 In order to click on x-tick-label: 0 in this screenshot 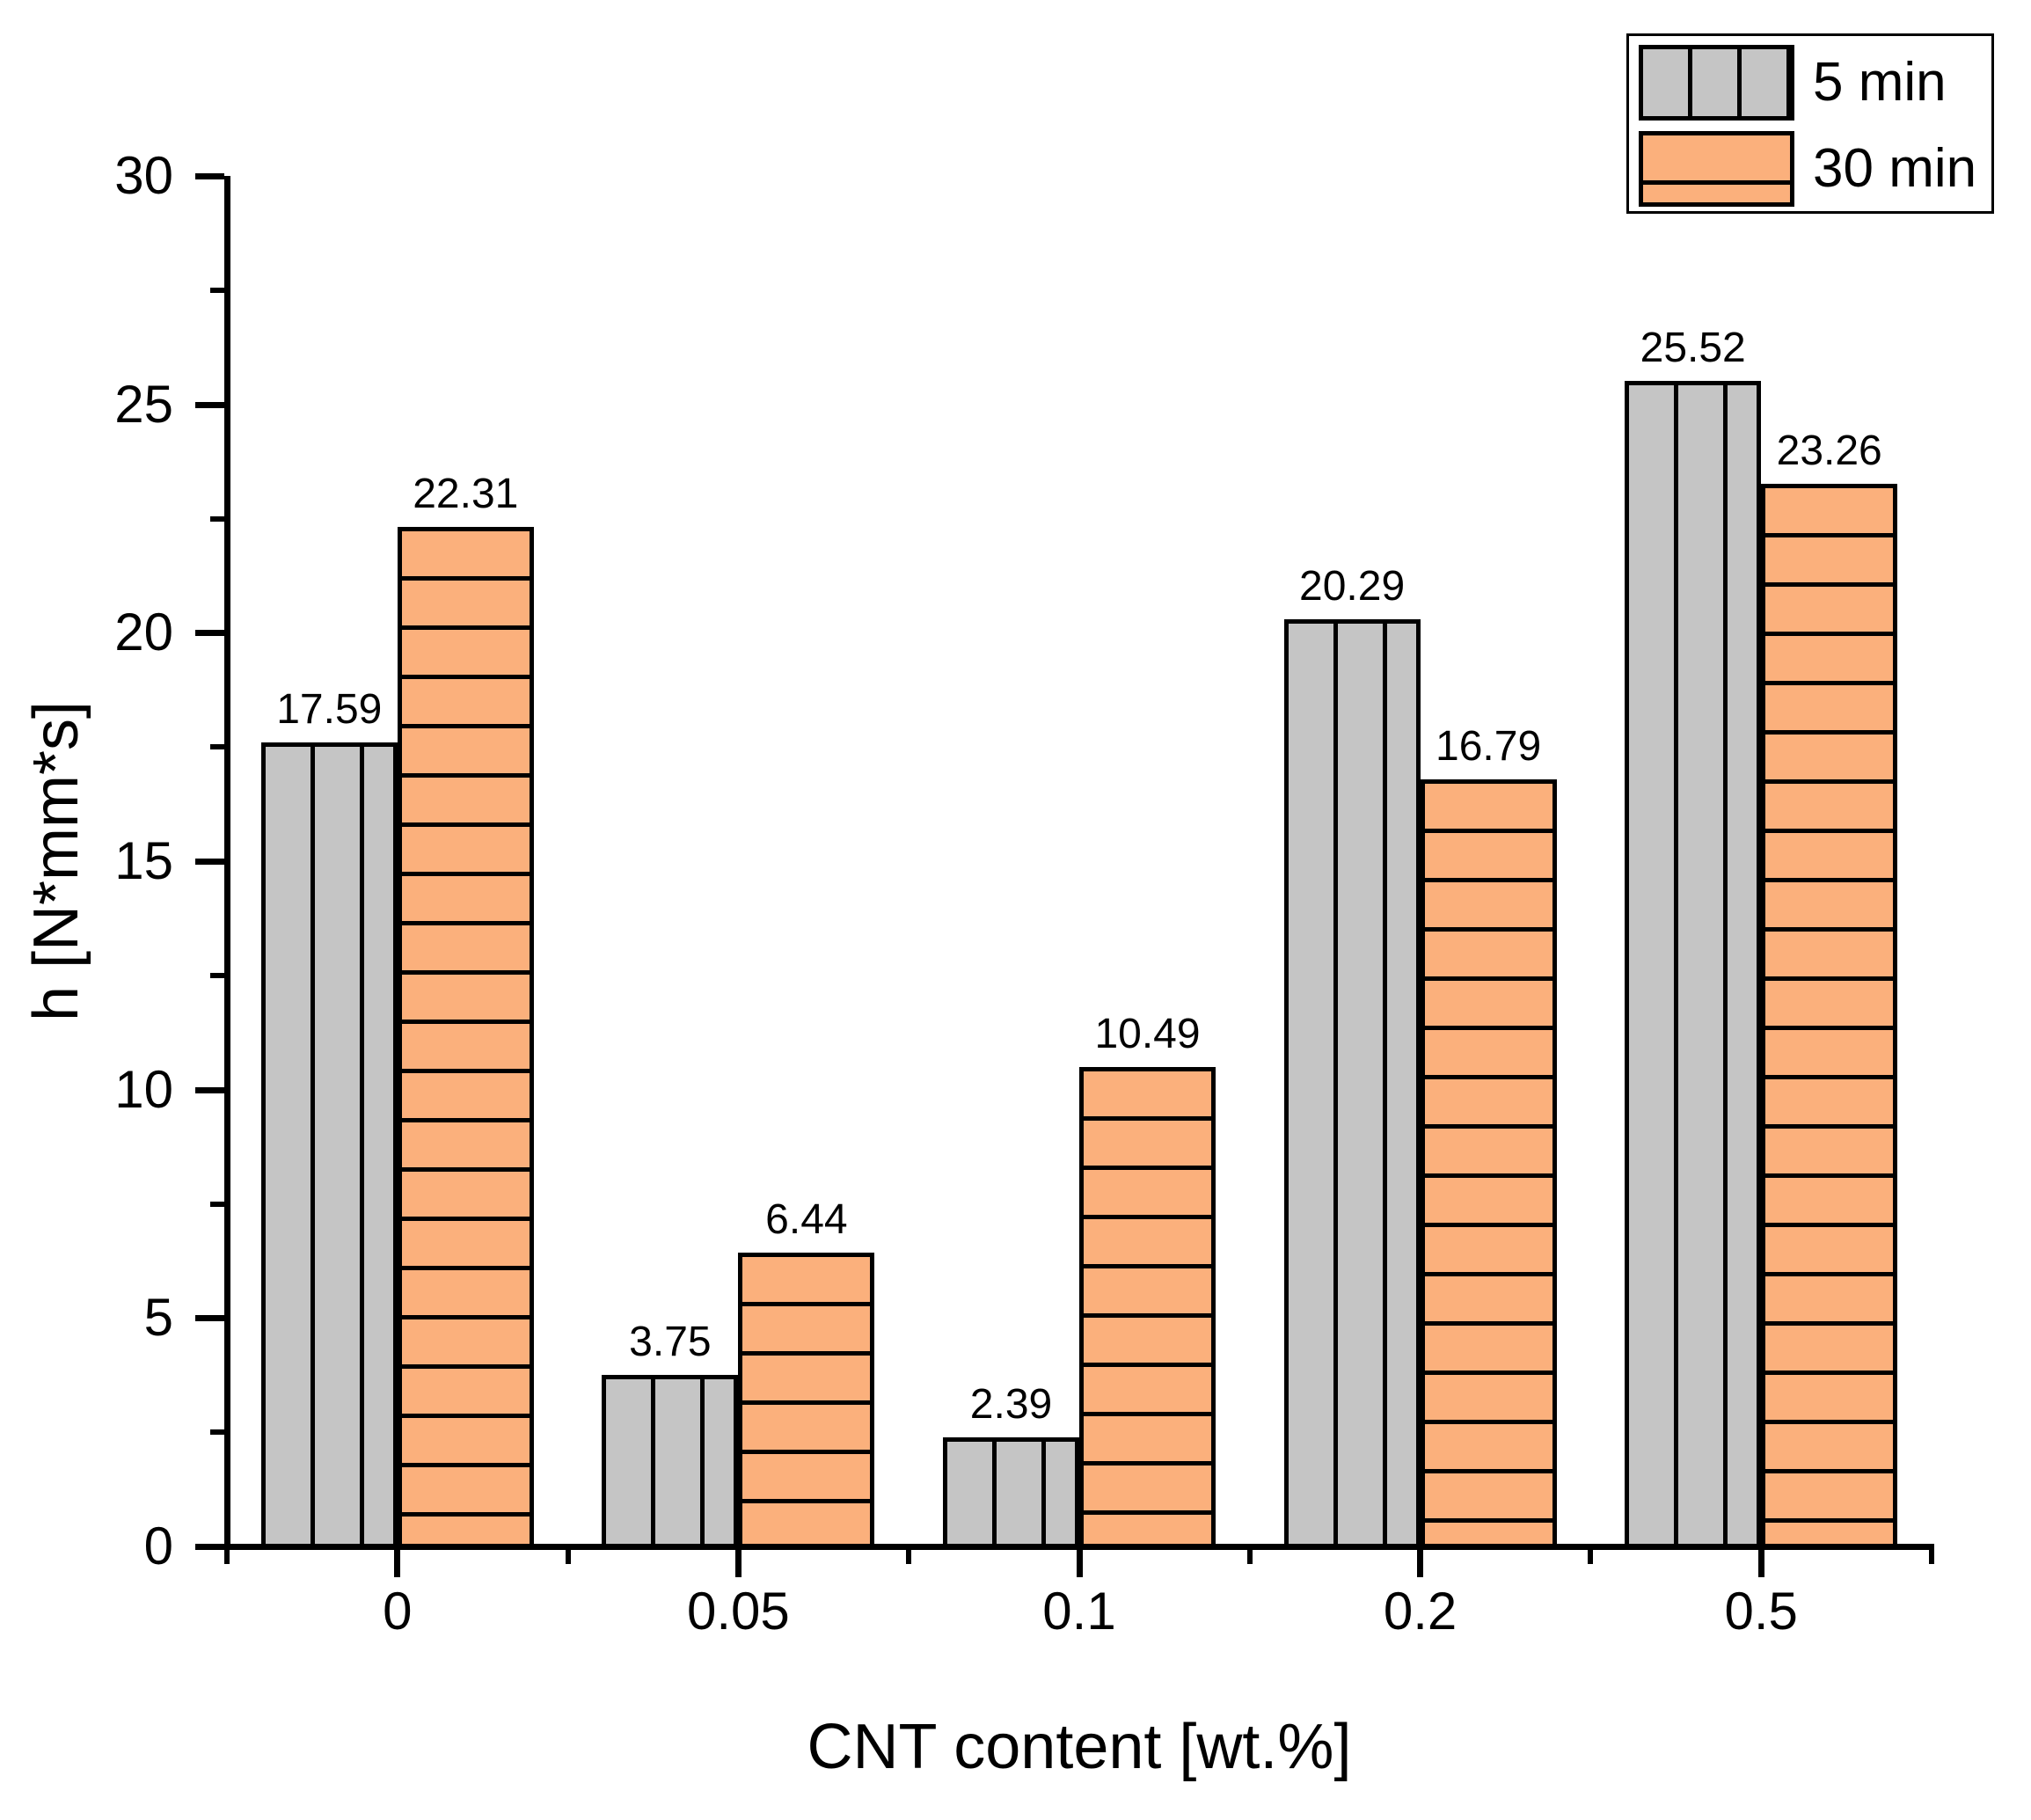, I will do `click(398, 1611)`.